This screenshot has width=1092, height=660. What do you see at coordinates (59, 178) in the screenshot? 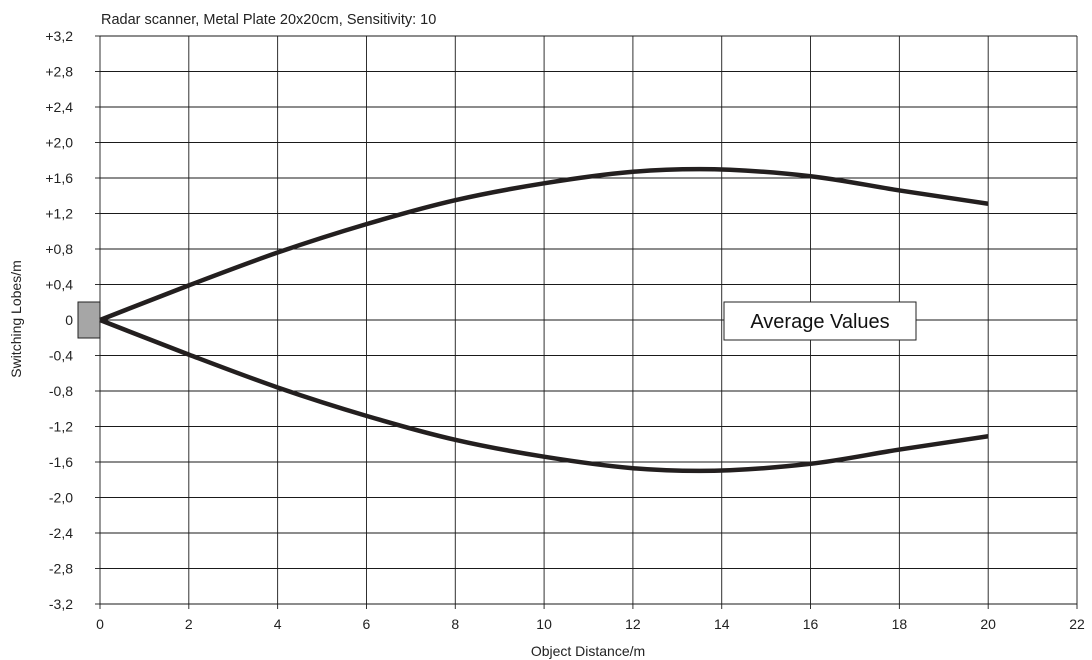
I see `y-tick-label: +1,6` at bounding box center [59, 178].